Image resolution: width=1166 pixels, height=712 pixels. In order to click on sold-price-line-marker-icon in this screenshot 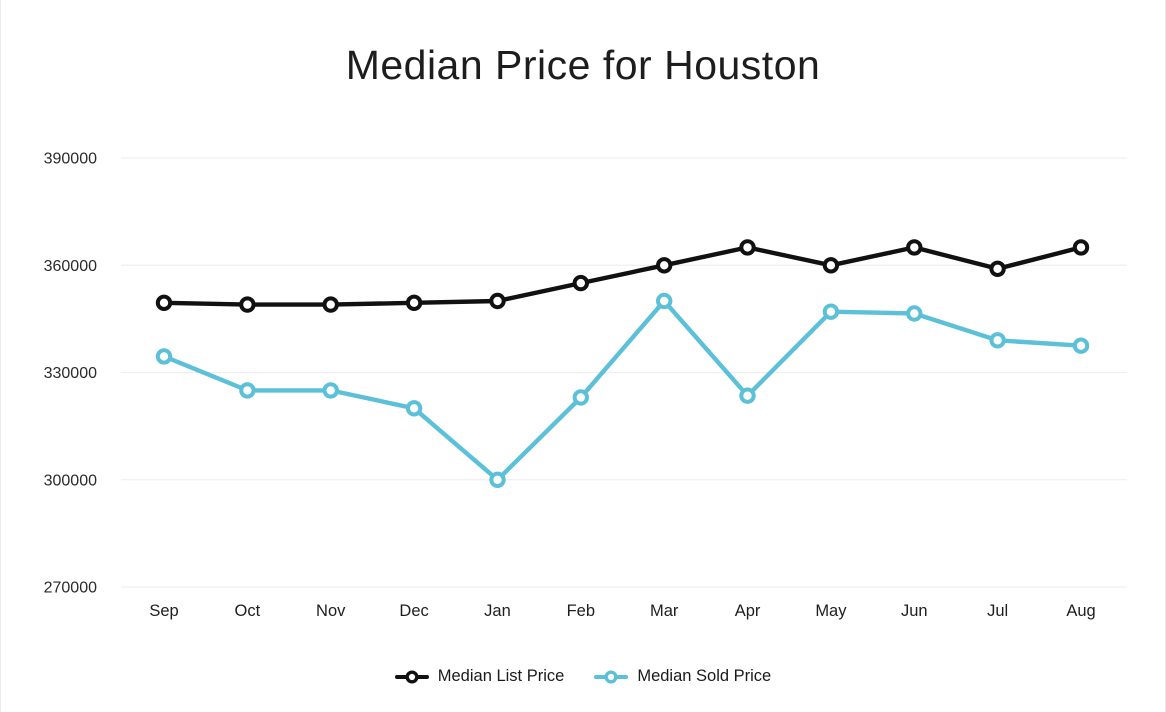, I will do `click(611, 676)`.